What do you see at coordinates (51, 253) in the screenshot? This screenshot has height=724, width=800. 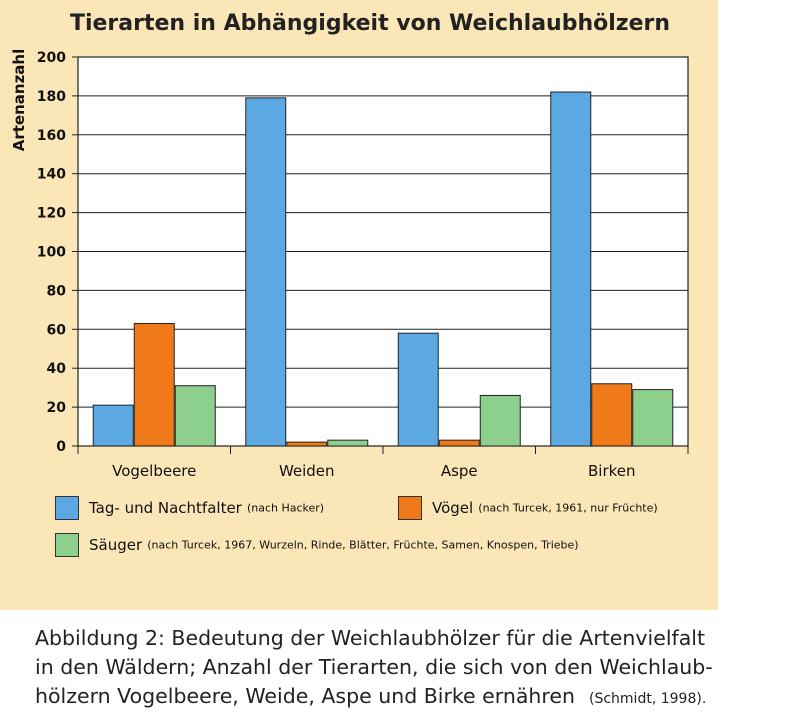 I see `y-tick-label: 100` at bounding box center [51, 253].